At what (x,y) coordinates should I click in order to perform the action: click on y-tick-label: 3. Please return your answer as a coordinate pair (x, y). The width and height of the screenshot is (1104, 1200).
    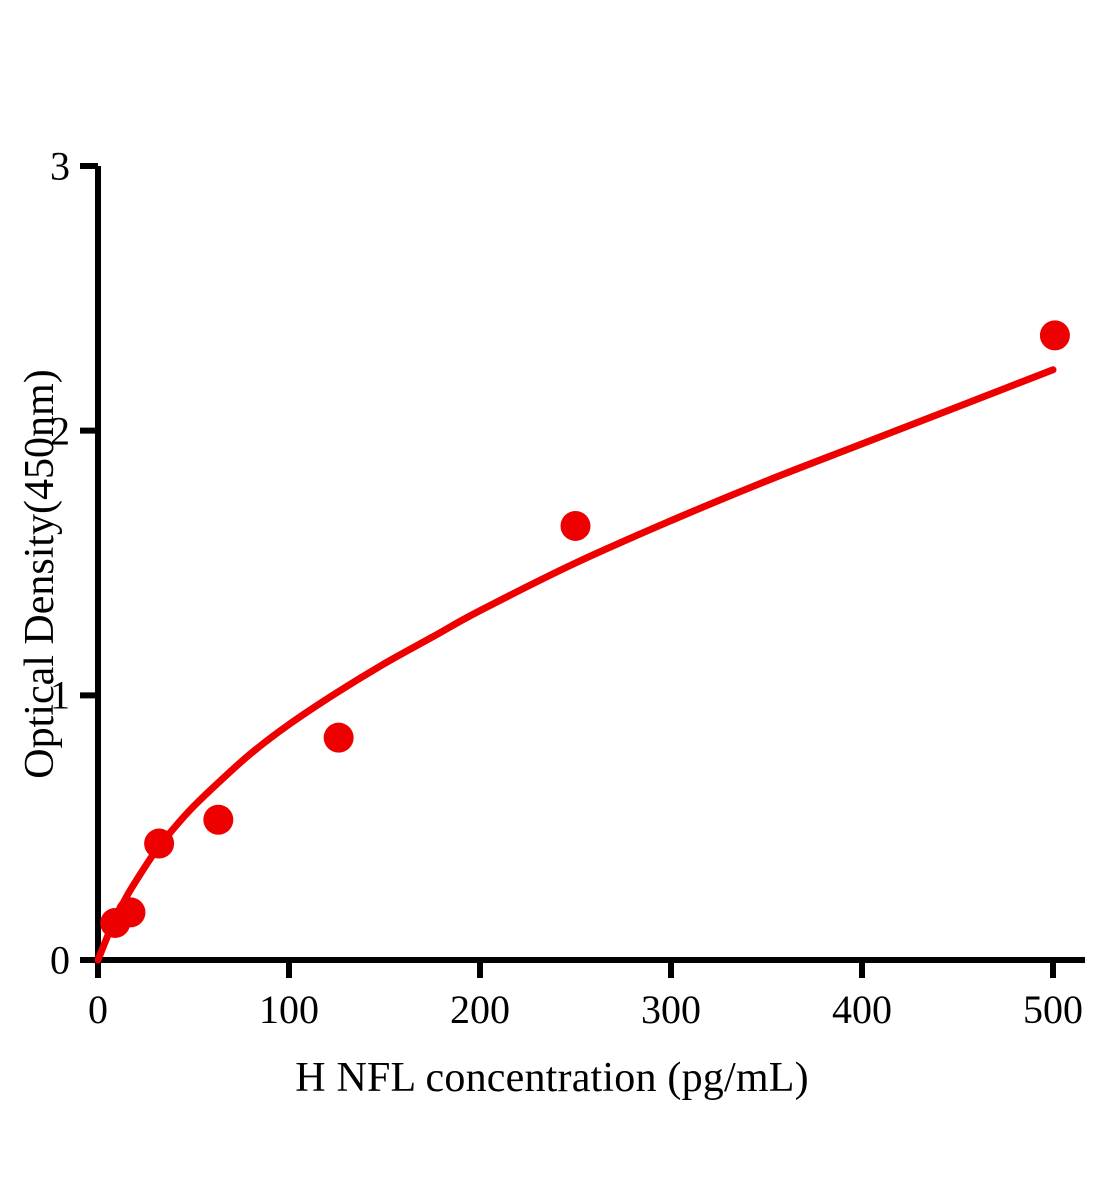
    Looking at the image, I should click on (60, 166).